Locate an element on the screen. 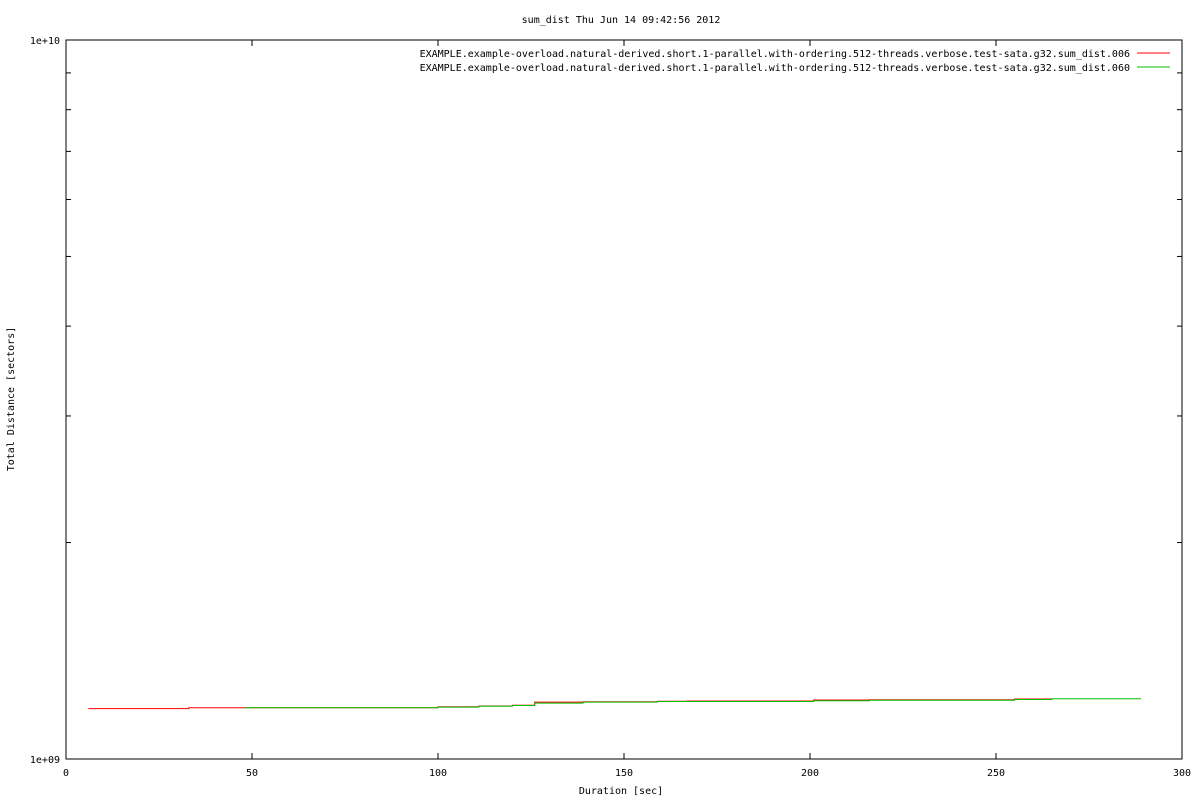 Image resolution: width=1200 pixels, height=800 pixels. x-tick-label: 200 is located at coordinates (810, 773).